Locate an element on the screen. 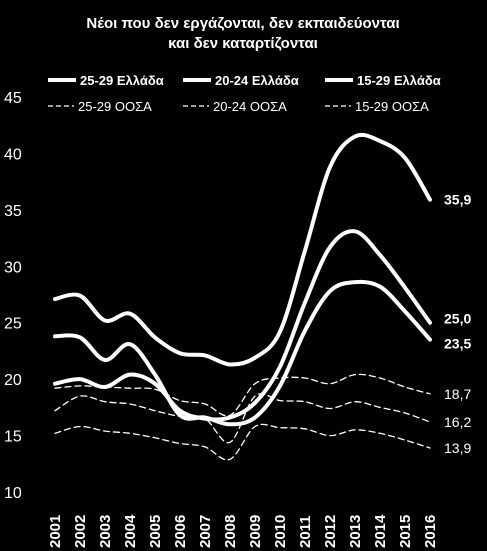 The height and width of the screenshot is (551, 487). x-tick-label: 2005 is located at coordinates (155, 531).